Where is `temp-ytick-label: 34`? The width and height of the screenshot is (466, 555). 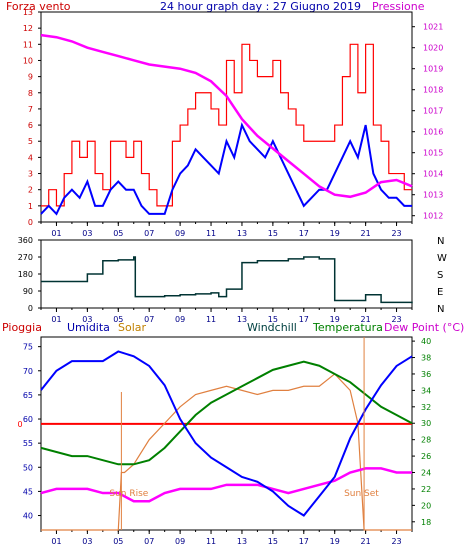 temp-ytick-label: 34 is located at coordinates (426, 390).